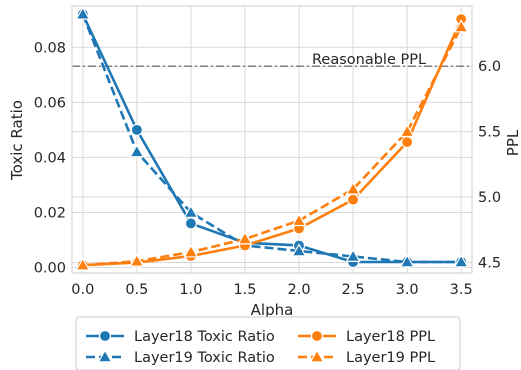 Image resolution: width=521 pixels, height=370 pixels. Describe the element at coordinates (82, 290) in the screenshot. I see `x-tick-label: 0.0` at that location.